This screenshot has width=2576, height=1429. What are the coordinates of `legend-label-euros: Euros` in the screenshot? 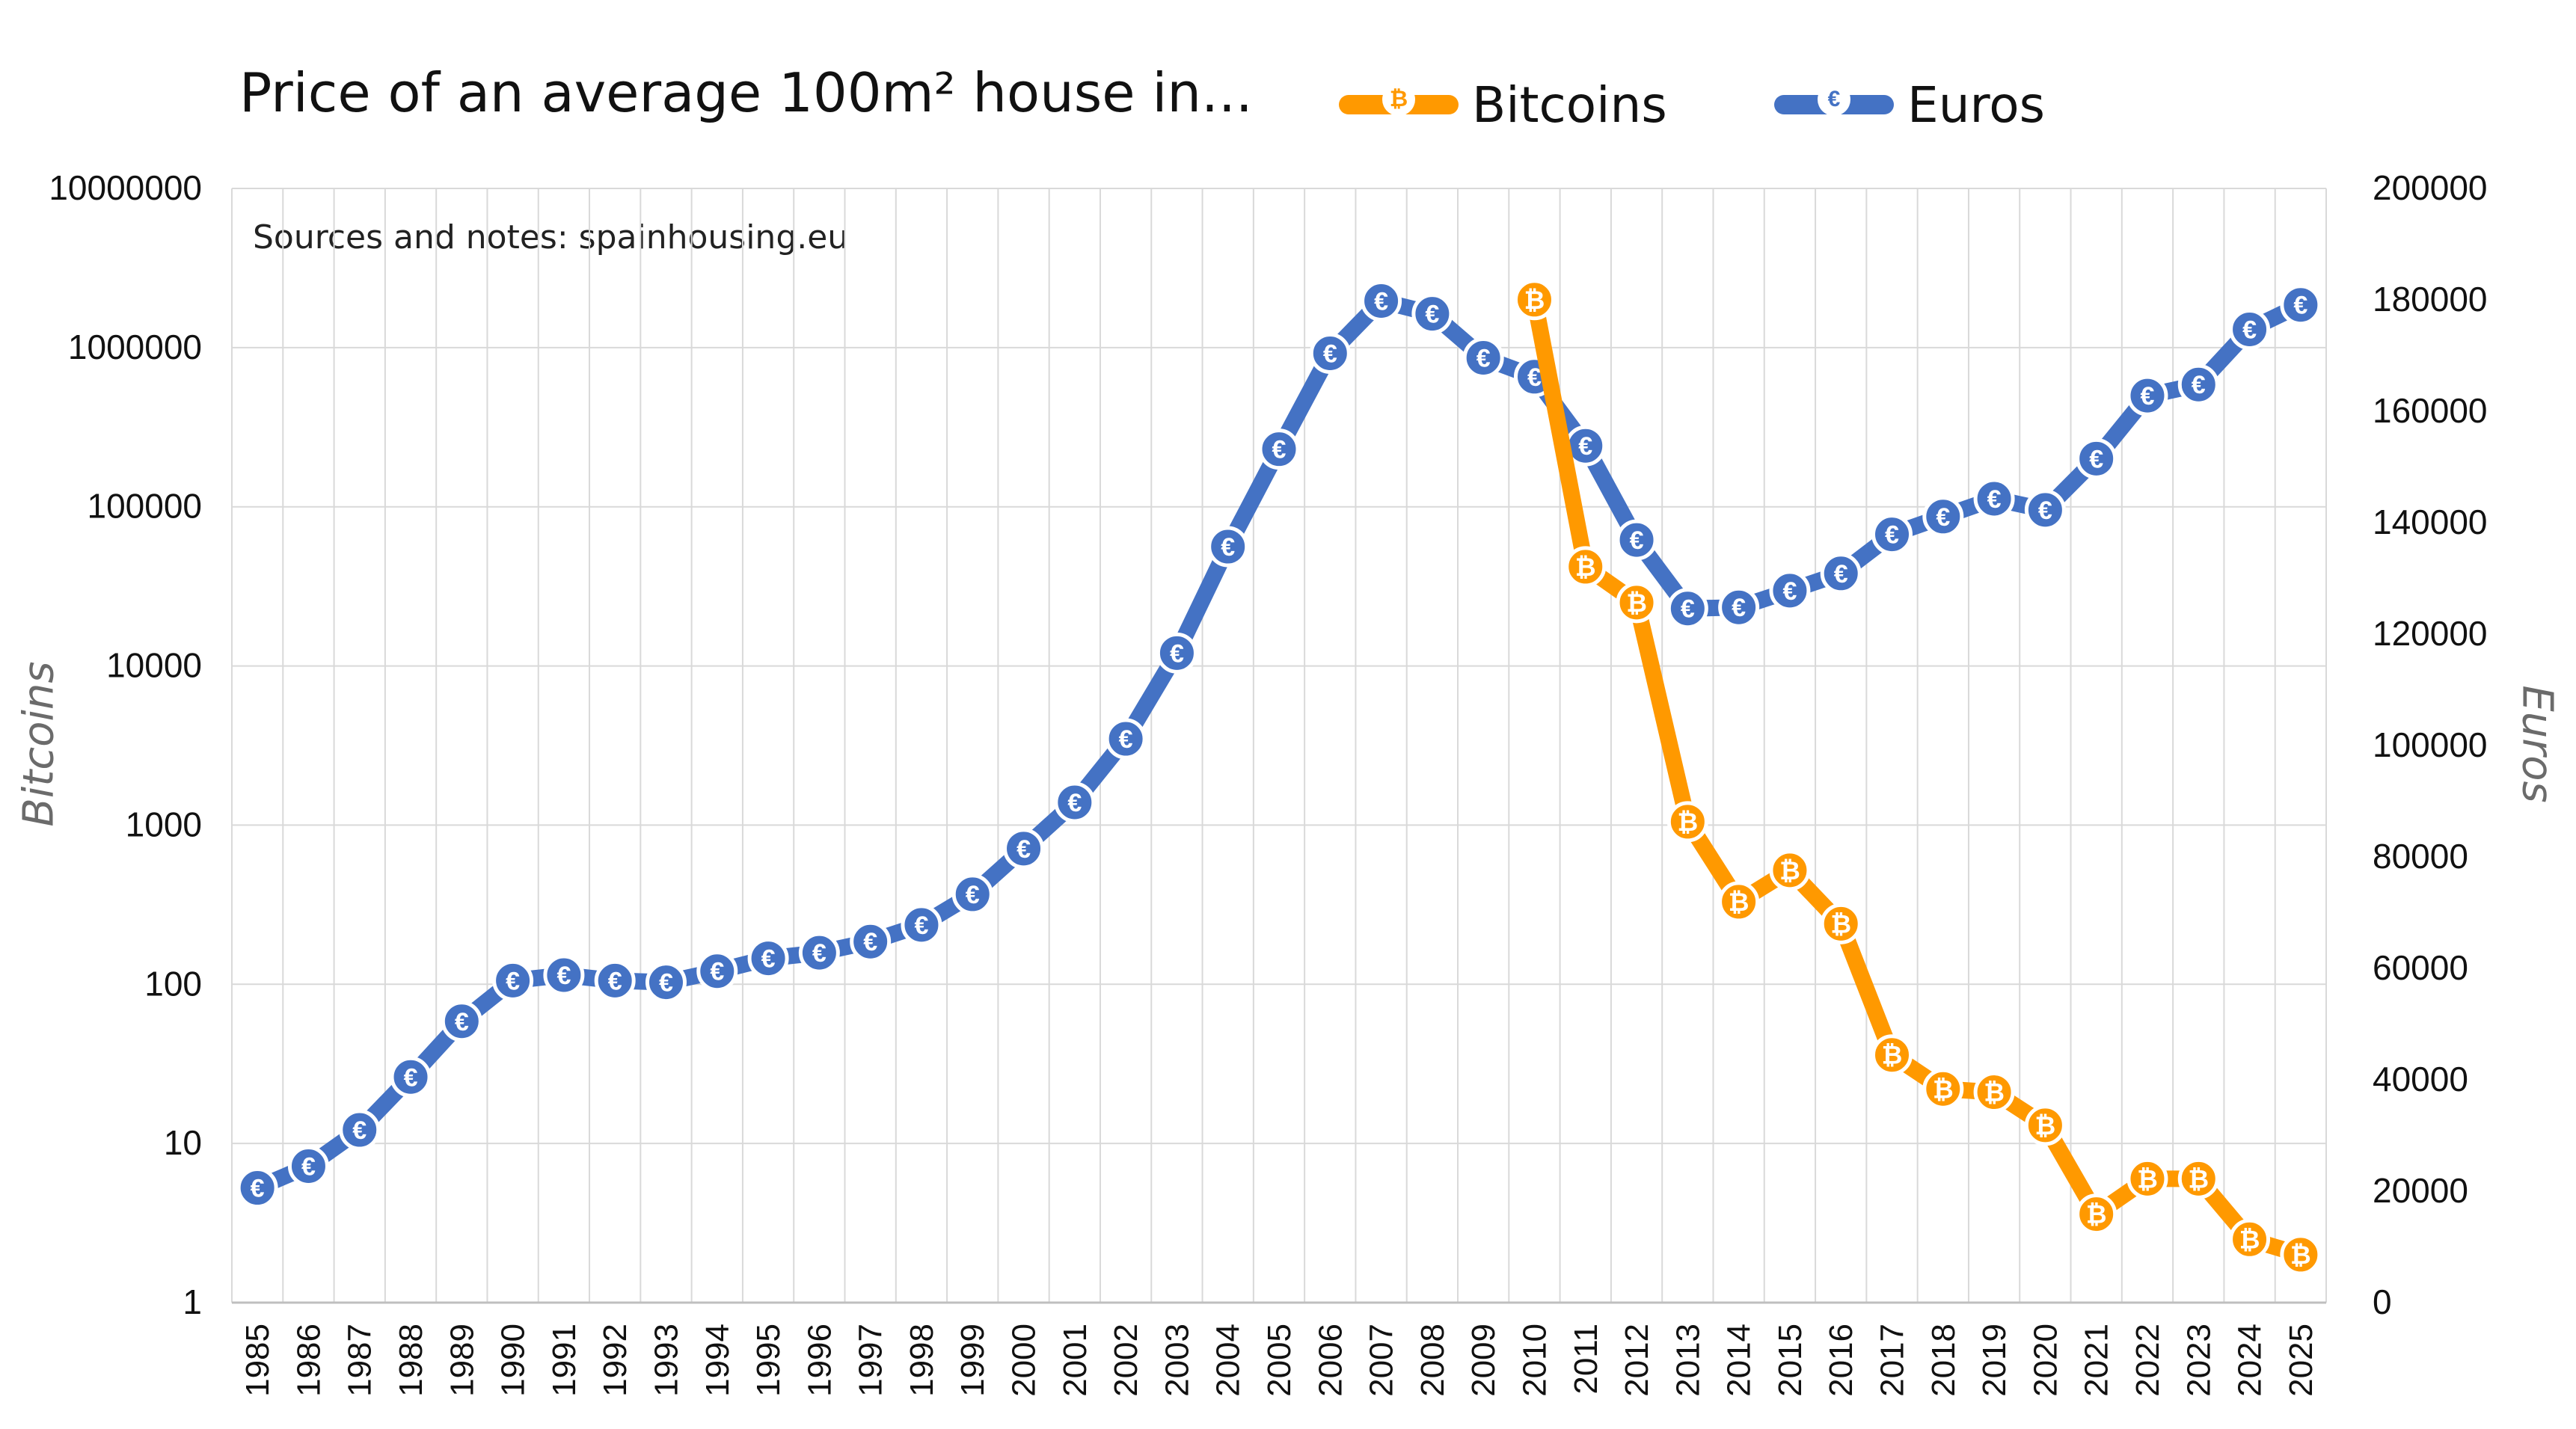 It's located at (1976, 105).